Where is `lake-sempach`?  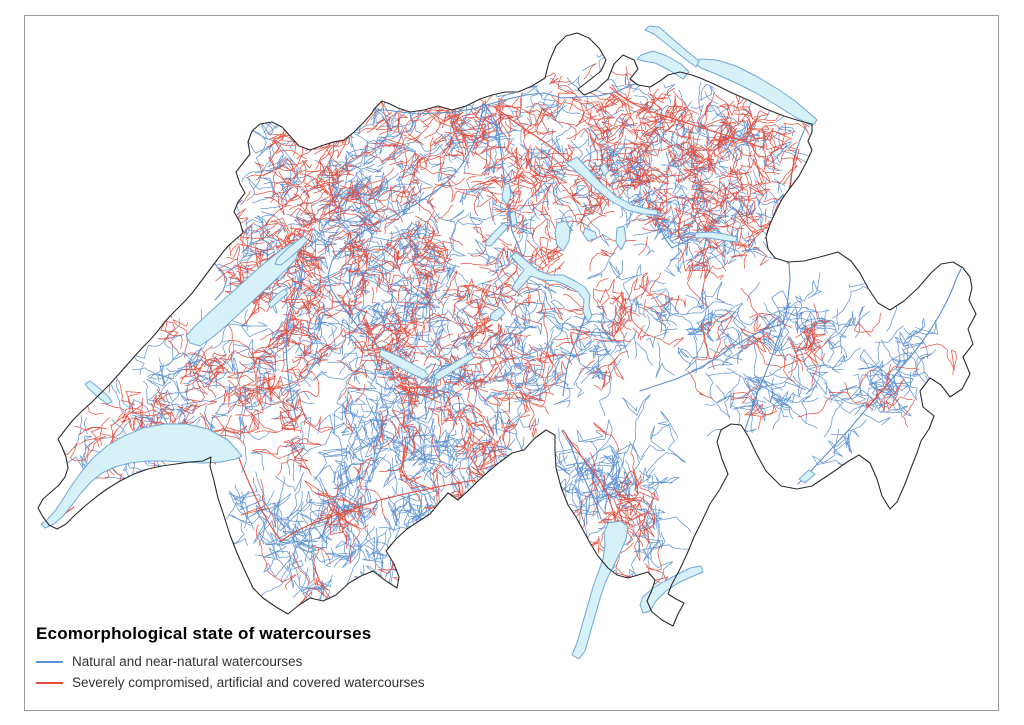 lake-sempach is located at coordinates (496, 234).